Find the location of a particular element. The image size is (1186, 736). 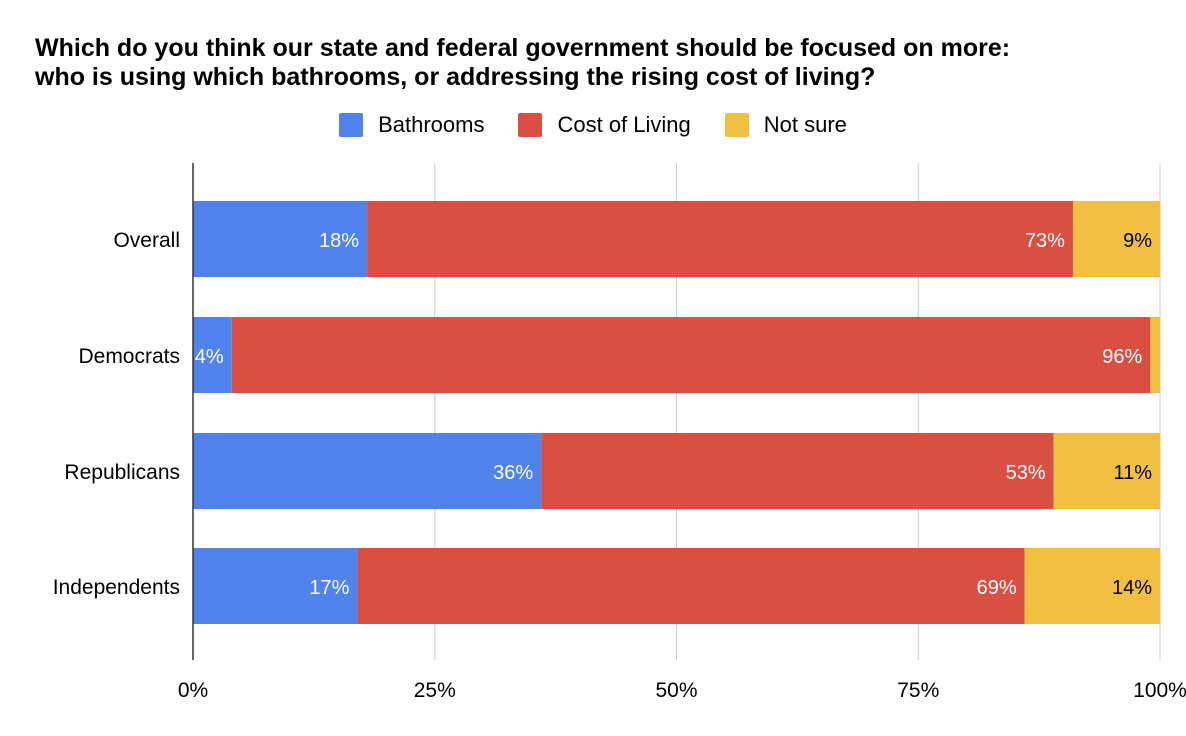

x-tick-label: 100% is located at coordinates (1159, 690).